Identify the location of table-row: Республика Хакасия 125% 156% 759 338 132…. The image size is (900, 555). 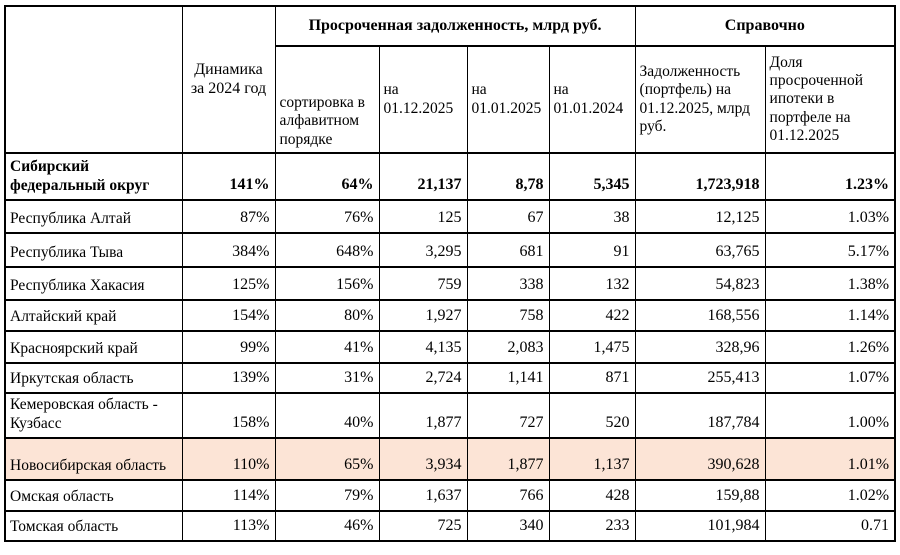
(450, 283).